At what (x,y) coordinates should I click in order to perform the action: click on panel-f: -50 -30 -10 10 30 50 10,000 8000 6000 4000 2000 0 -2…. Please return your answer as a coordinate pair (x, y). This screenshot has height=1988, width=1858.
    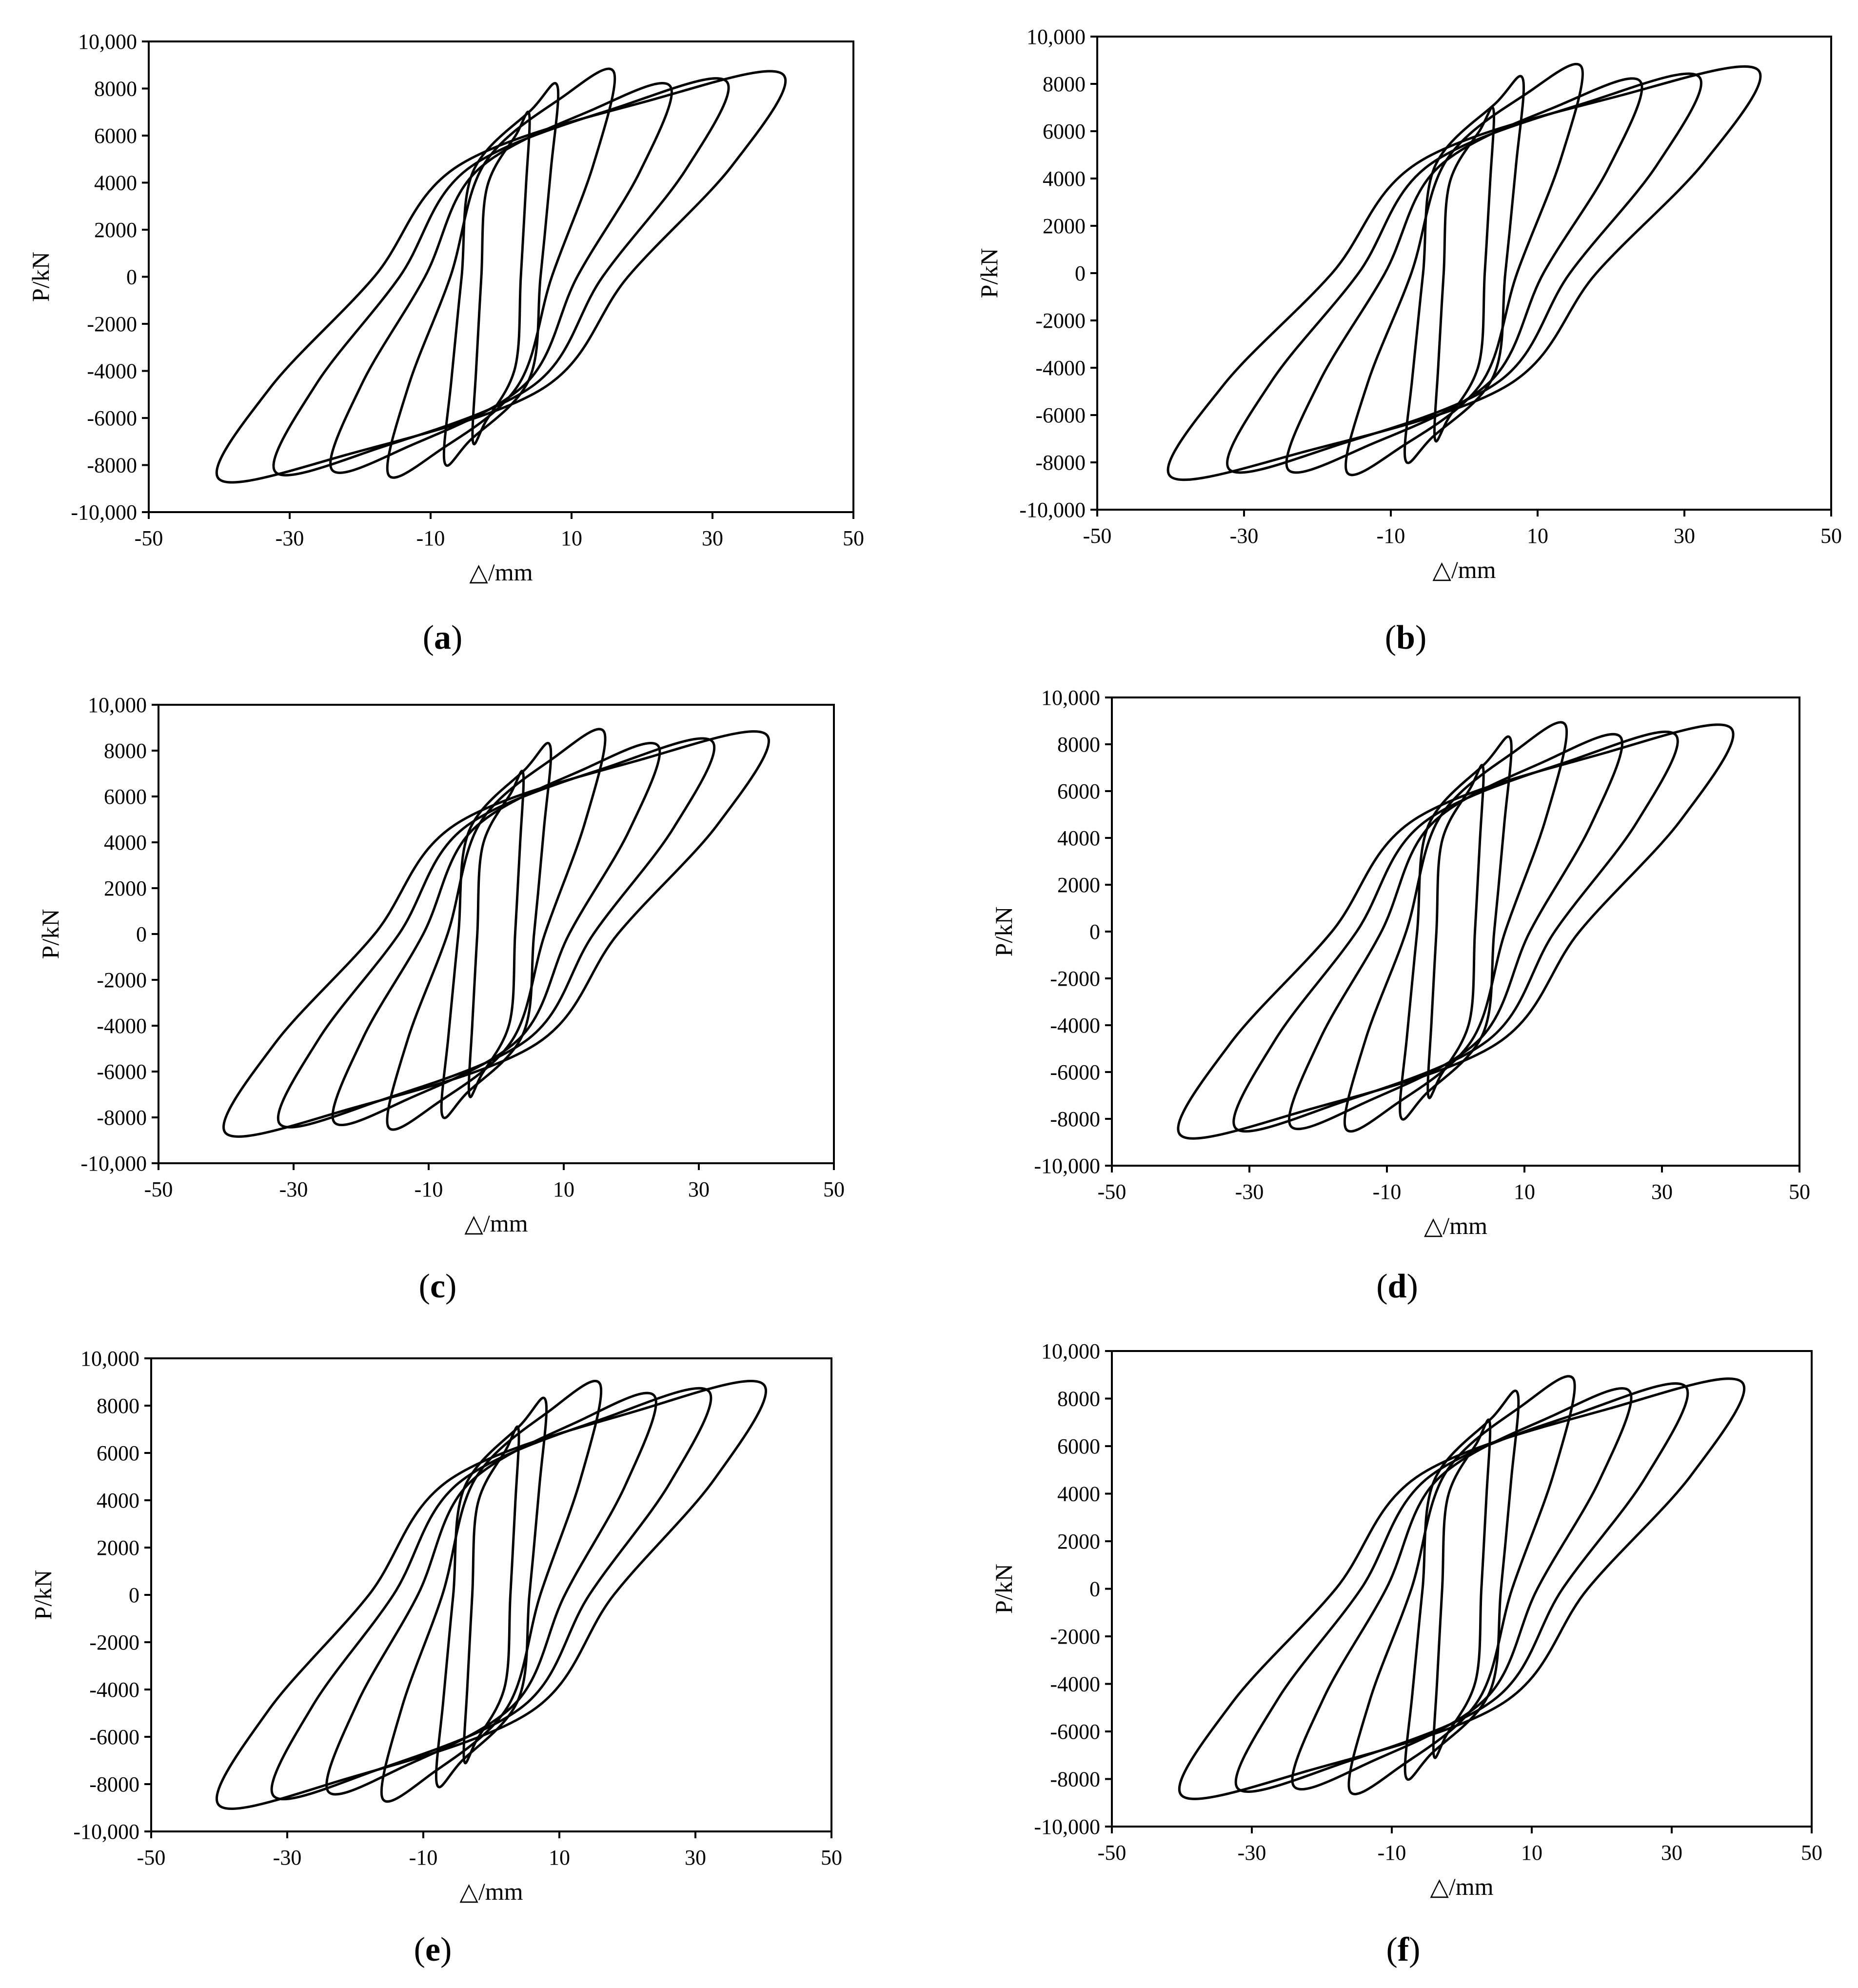
    Looking at the image, I should click on (1406, 1654).